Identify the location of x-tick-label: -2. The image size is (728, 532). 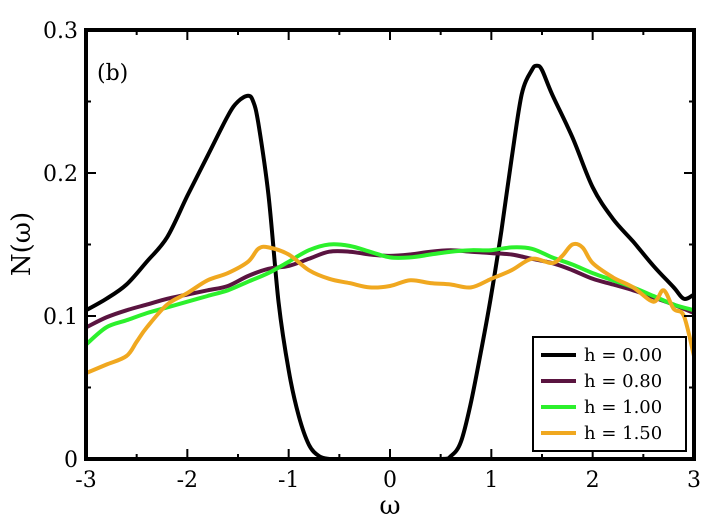
(187, 480).